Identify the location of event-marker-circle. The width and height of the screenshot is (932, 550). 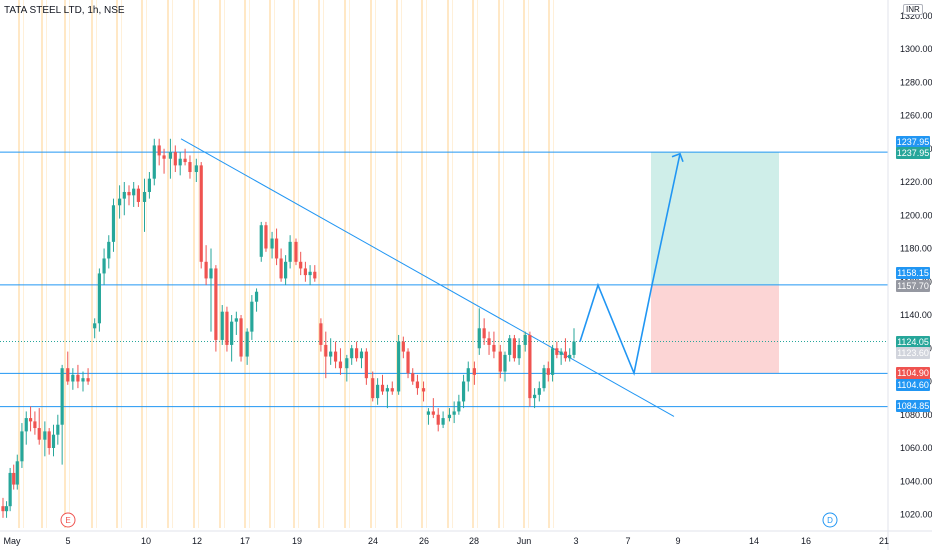
(68, 520).